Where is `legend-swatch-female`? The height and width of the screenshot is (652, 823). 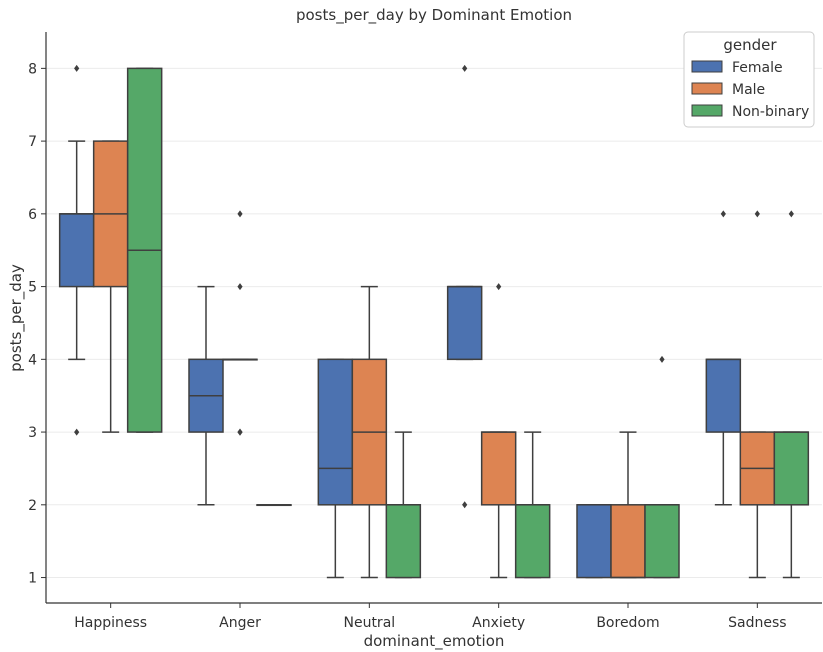 legend-swatch-female is located at coordinates (707, 66).